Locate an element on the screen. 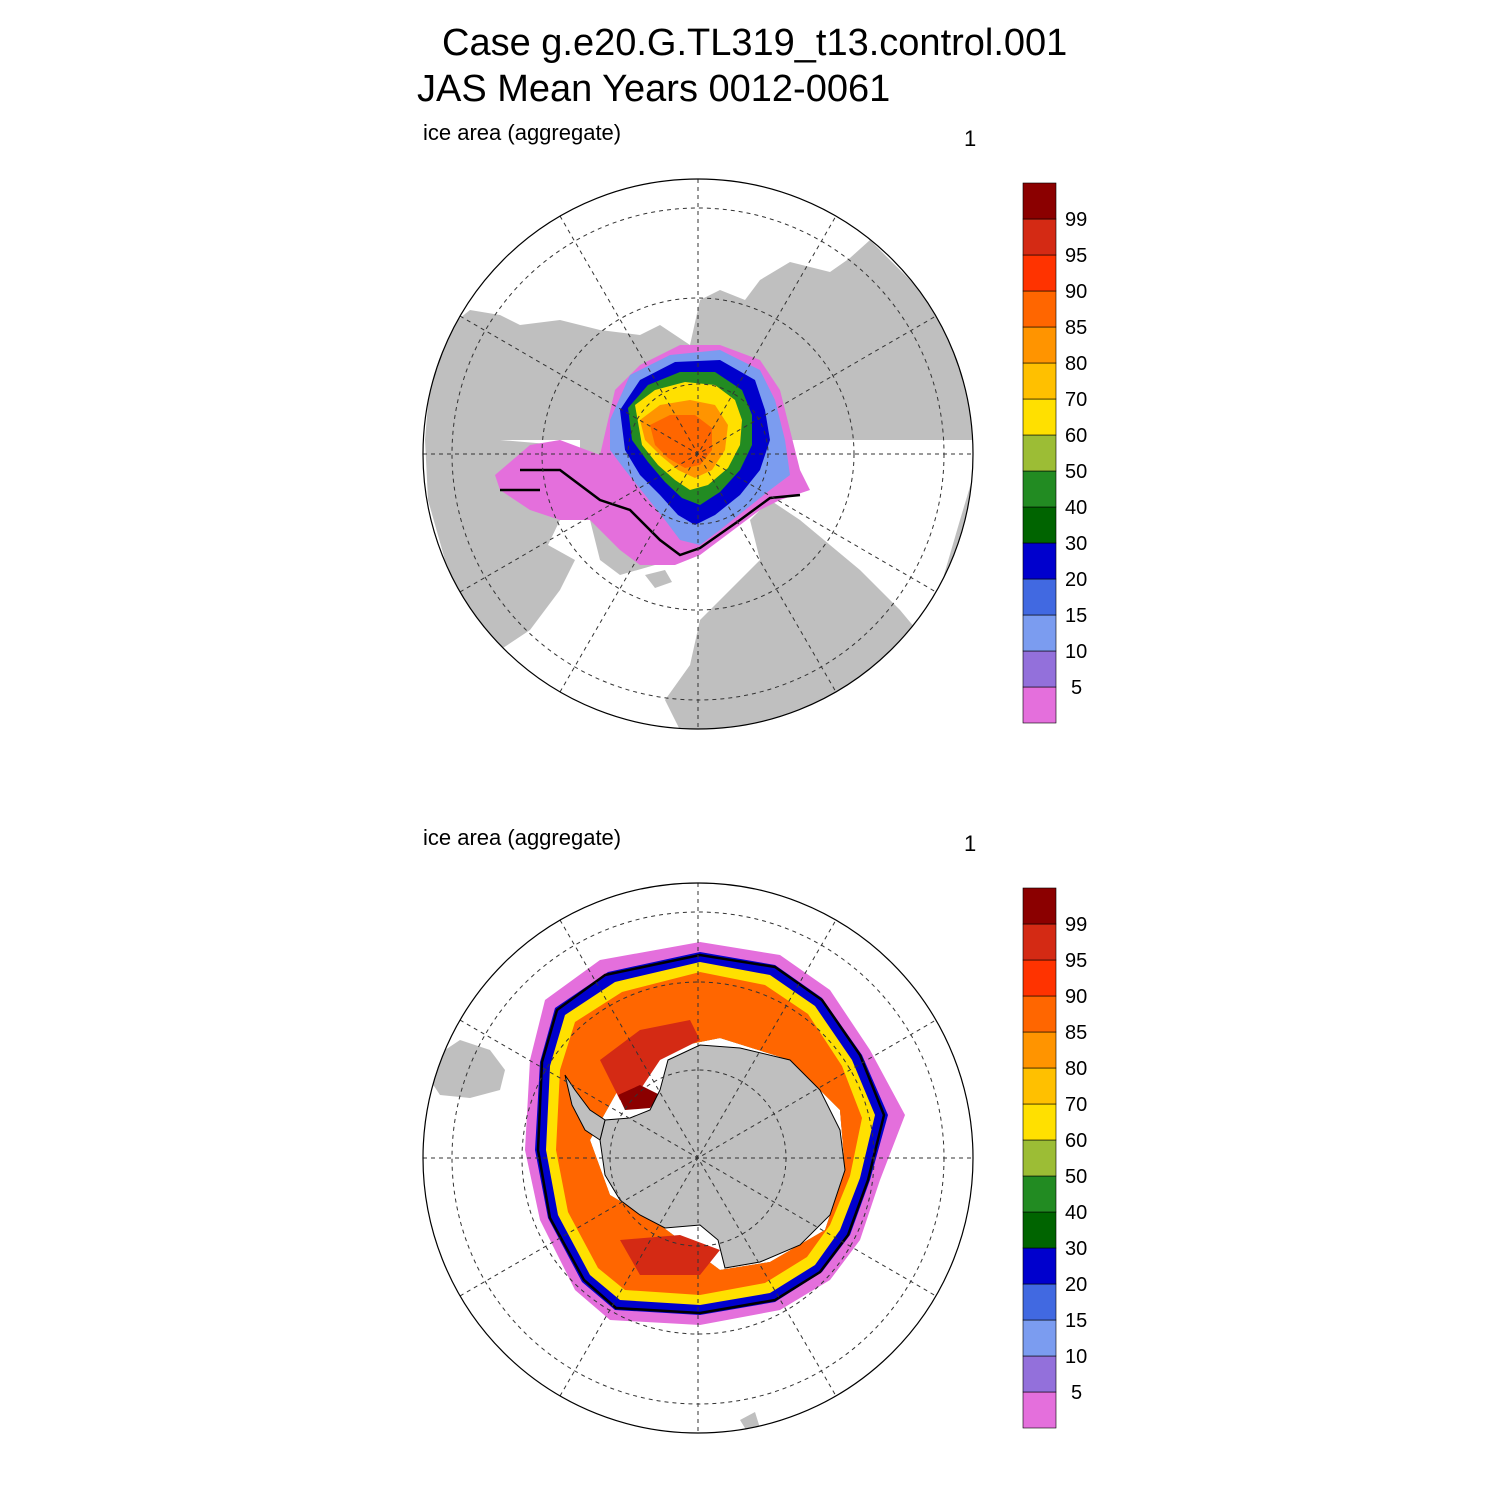 This screenshot has height=1500, width=1500. north-colorbar-label: 20 is located at coordinates (1076, 580).